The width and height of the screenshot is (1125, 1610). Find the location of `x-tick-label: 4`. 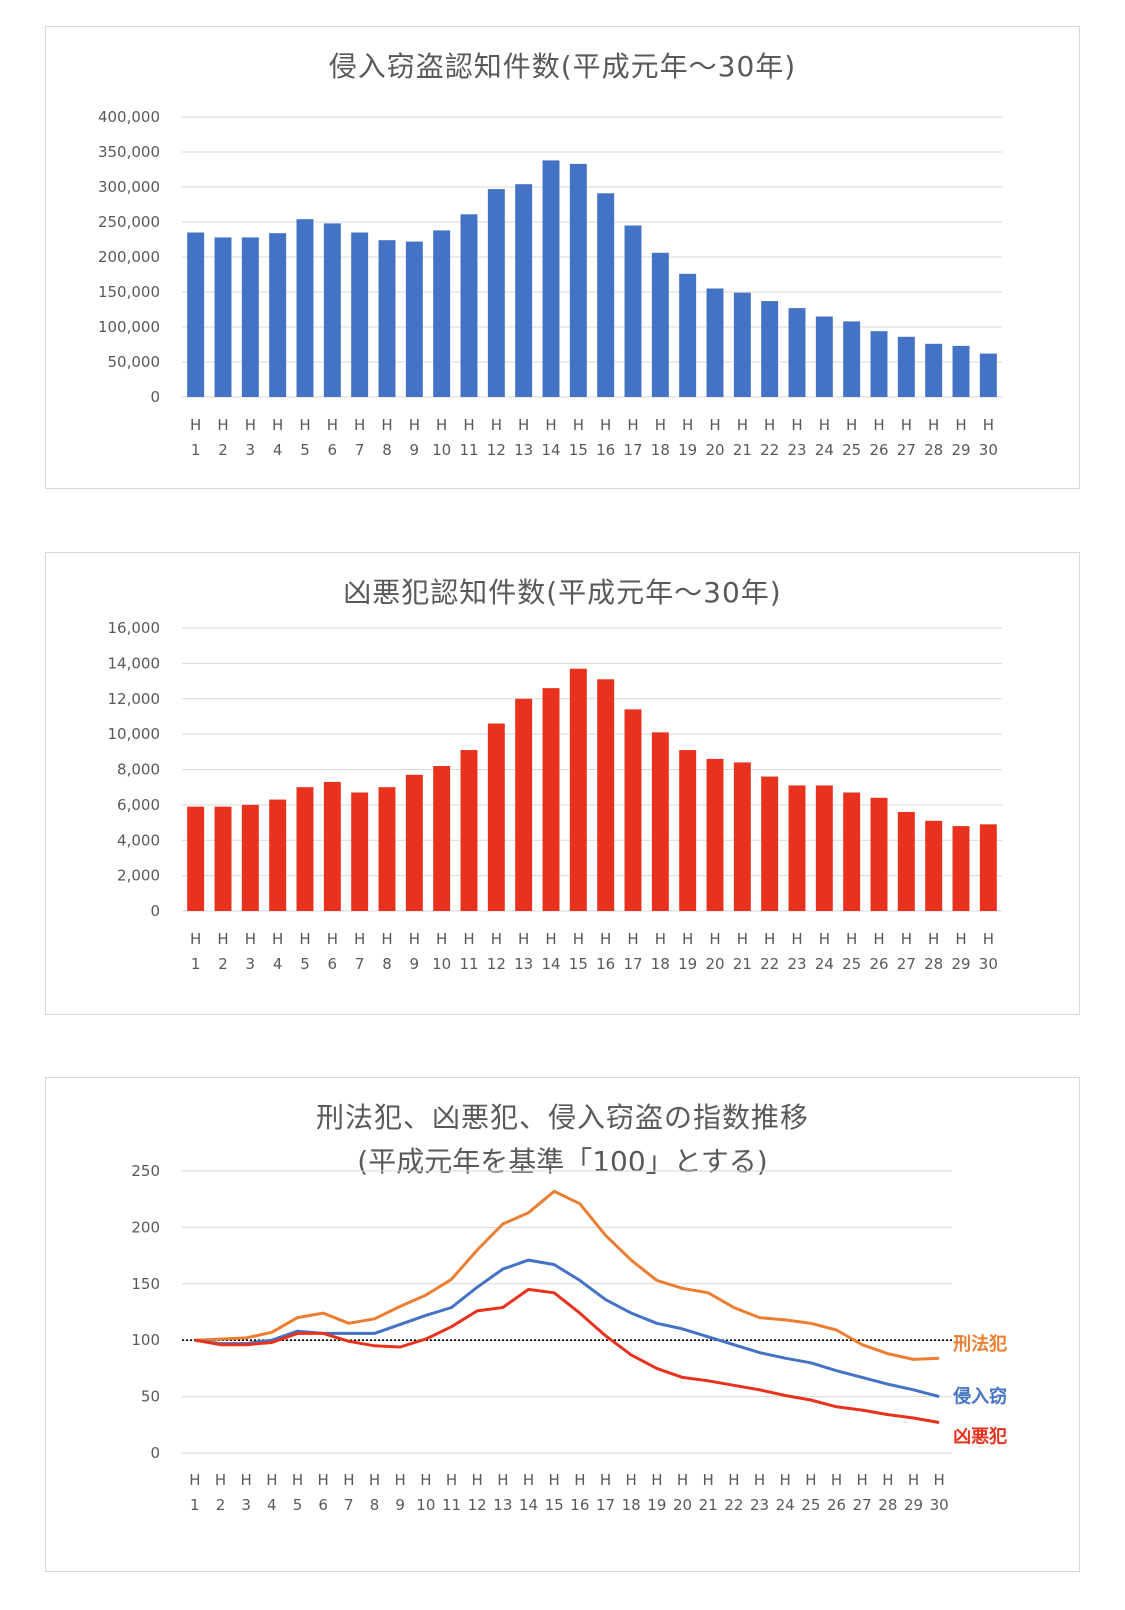

x-tick-label: 4 is located at coordinates (278, 450).